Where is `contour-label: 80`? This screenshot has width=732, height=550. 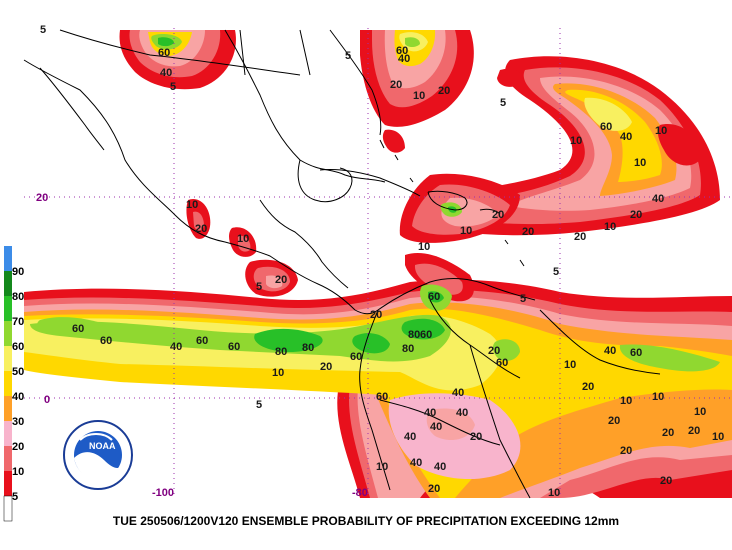
contour-label: 80 is located at coordinates (281, 352).